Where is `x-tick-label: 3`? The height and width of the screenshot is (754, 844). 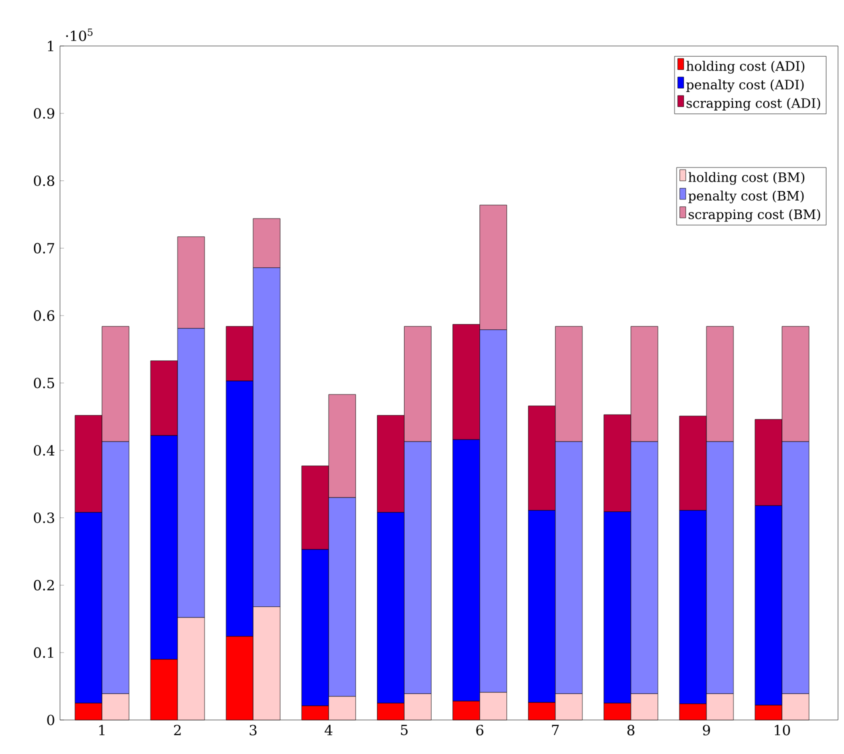 x-tick-label: 3 is located at coordinates (253, 730).